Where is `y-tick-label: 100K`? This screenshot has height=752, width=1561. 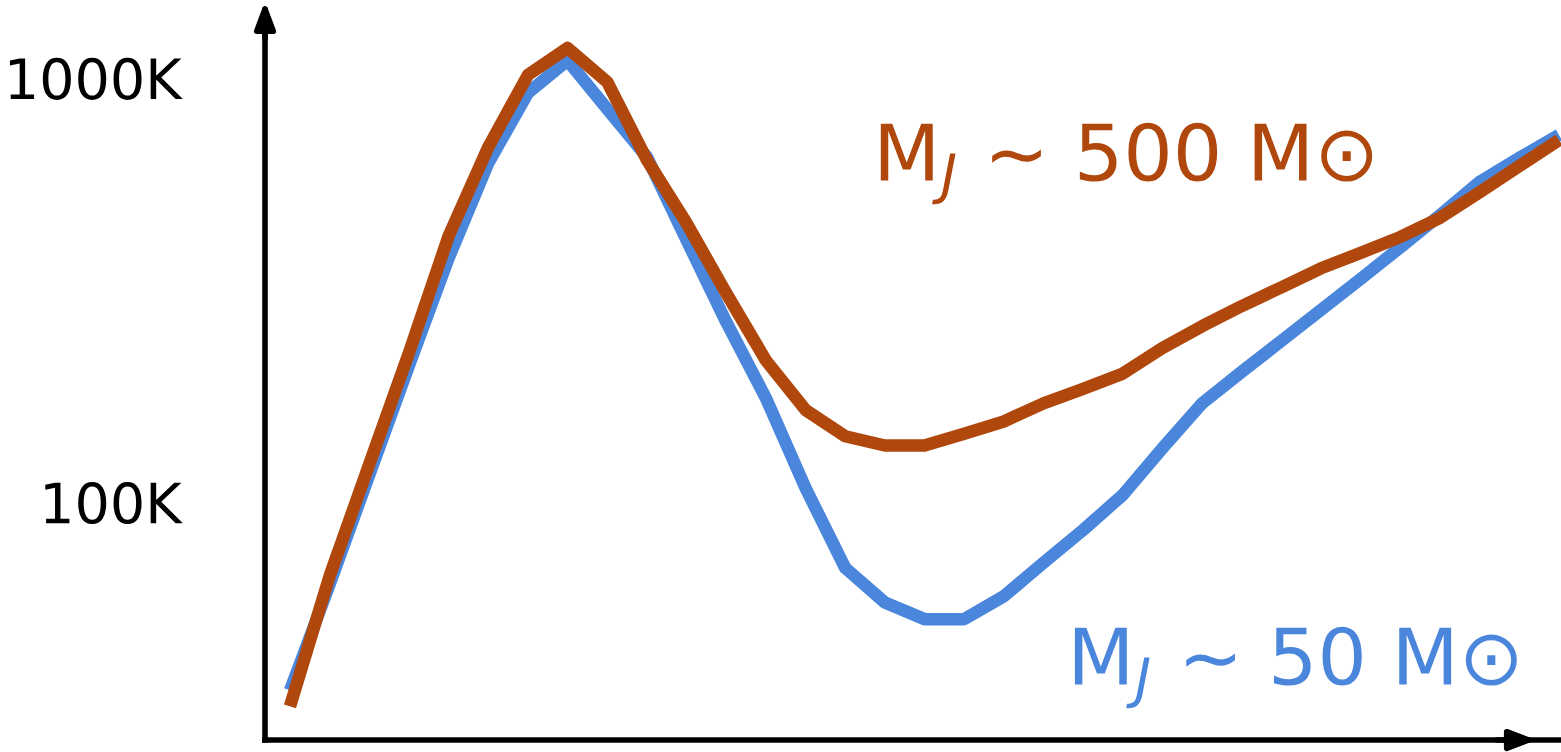
y-tick-label: 100K is located at coordinates (114, 503).